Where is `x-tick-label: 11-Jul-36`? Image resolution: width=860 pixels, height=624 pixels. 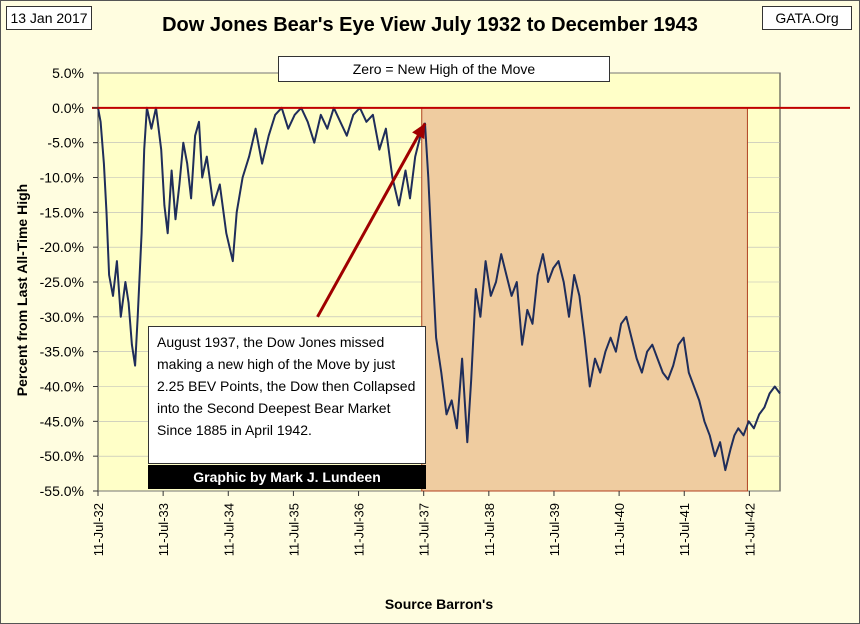
x-tick-label: 11-Jul-36 is located at coordinates (359, 529).